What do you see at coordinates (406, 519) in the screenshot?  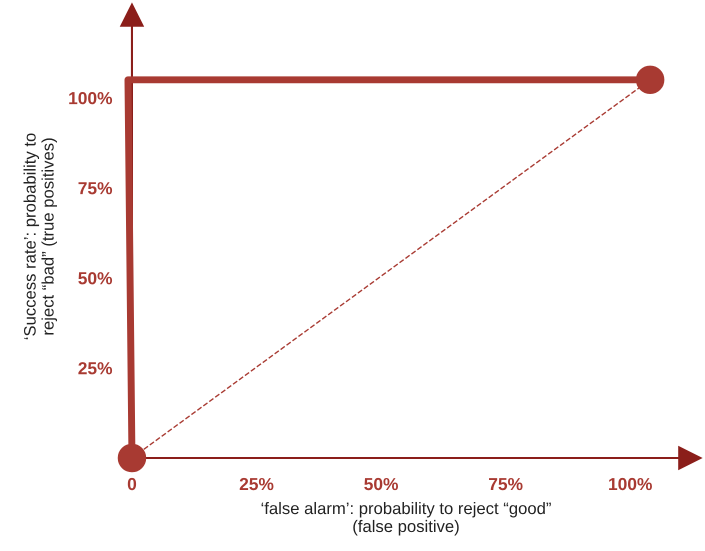 I see `x-axis-title: ‘false alarm’: probability to reject “good” (false positive)` at bounding box center [406, 519].